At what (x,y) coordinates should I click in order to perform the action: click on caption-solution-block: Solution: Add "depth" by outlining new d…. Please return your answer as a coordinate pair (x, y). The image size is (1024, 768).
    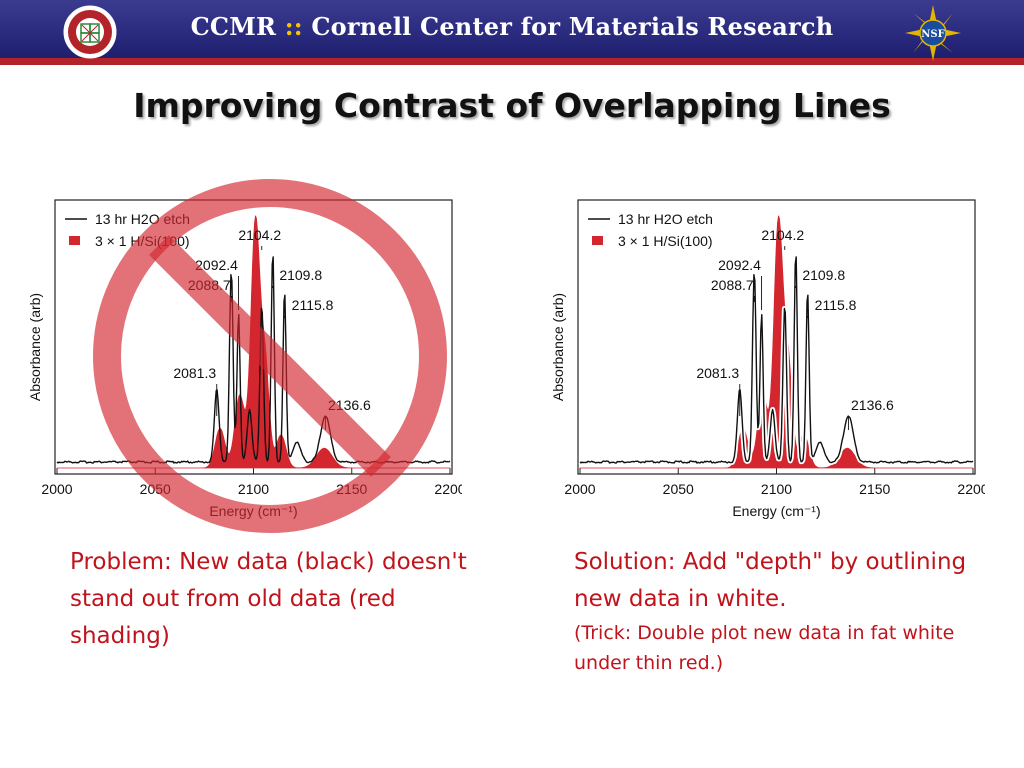
    Looking at the image, I should click on (789, 611).